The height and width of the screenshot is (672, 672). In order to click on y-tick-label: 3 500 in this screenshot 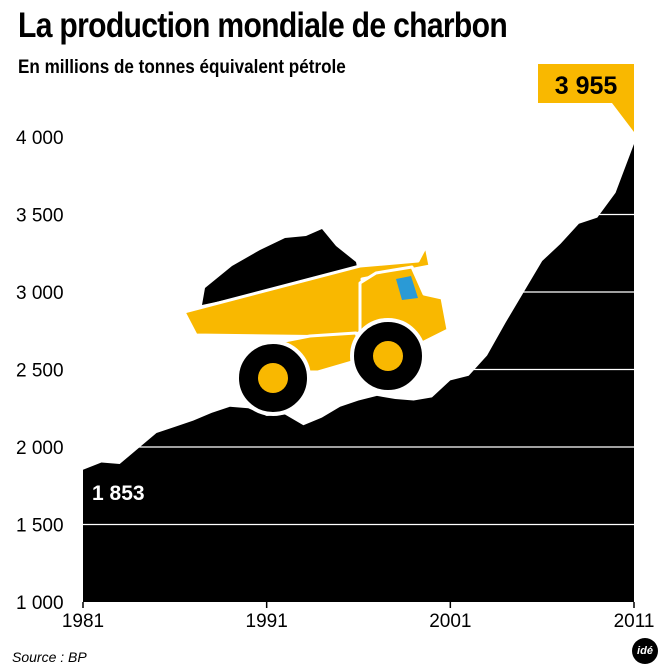, I will do `click(40, 216)`.